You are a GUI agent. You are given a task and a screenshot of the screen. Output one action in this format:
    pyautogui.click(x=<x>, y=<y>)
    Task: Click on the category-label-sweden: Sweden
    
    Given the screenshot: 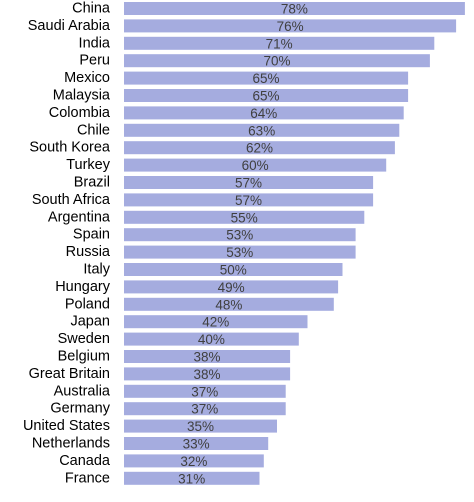 What is the action you would take?
    pyautogui.click(x=84, y=339)
    